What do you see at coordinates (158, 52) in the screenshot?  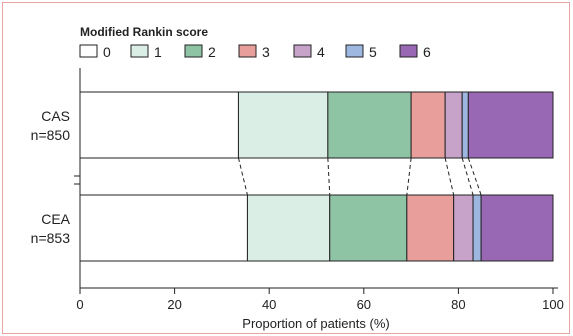 I see `legend-label-1: 1` at bounding box center [158, 52].